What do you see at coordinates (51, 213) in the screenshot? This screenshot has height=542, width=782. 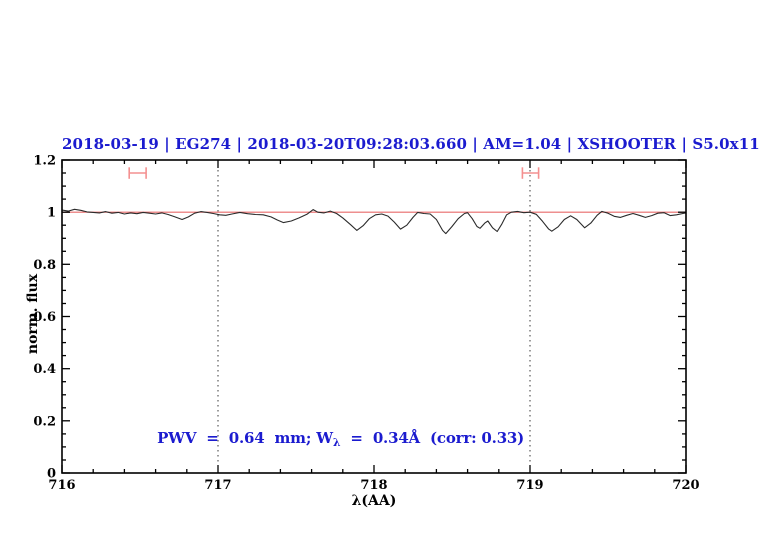 I see `y-tick-label-1: 1` at bounding box center [51, 213].